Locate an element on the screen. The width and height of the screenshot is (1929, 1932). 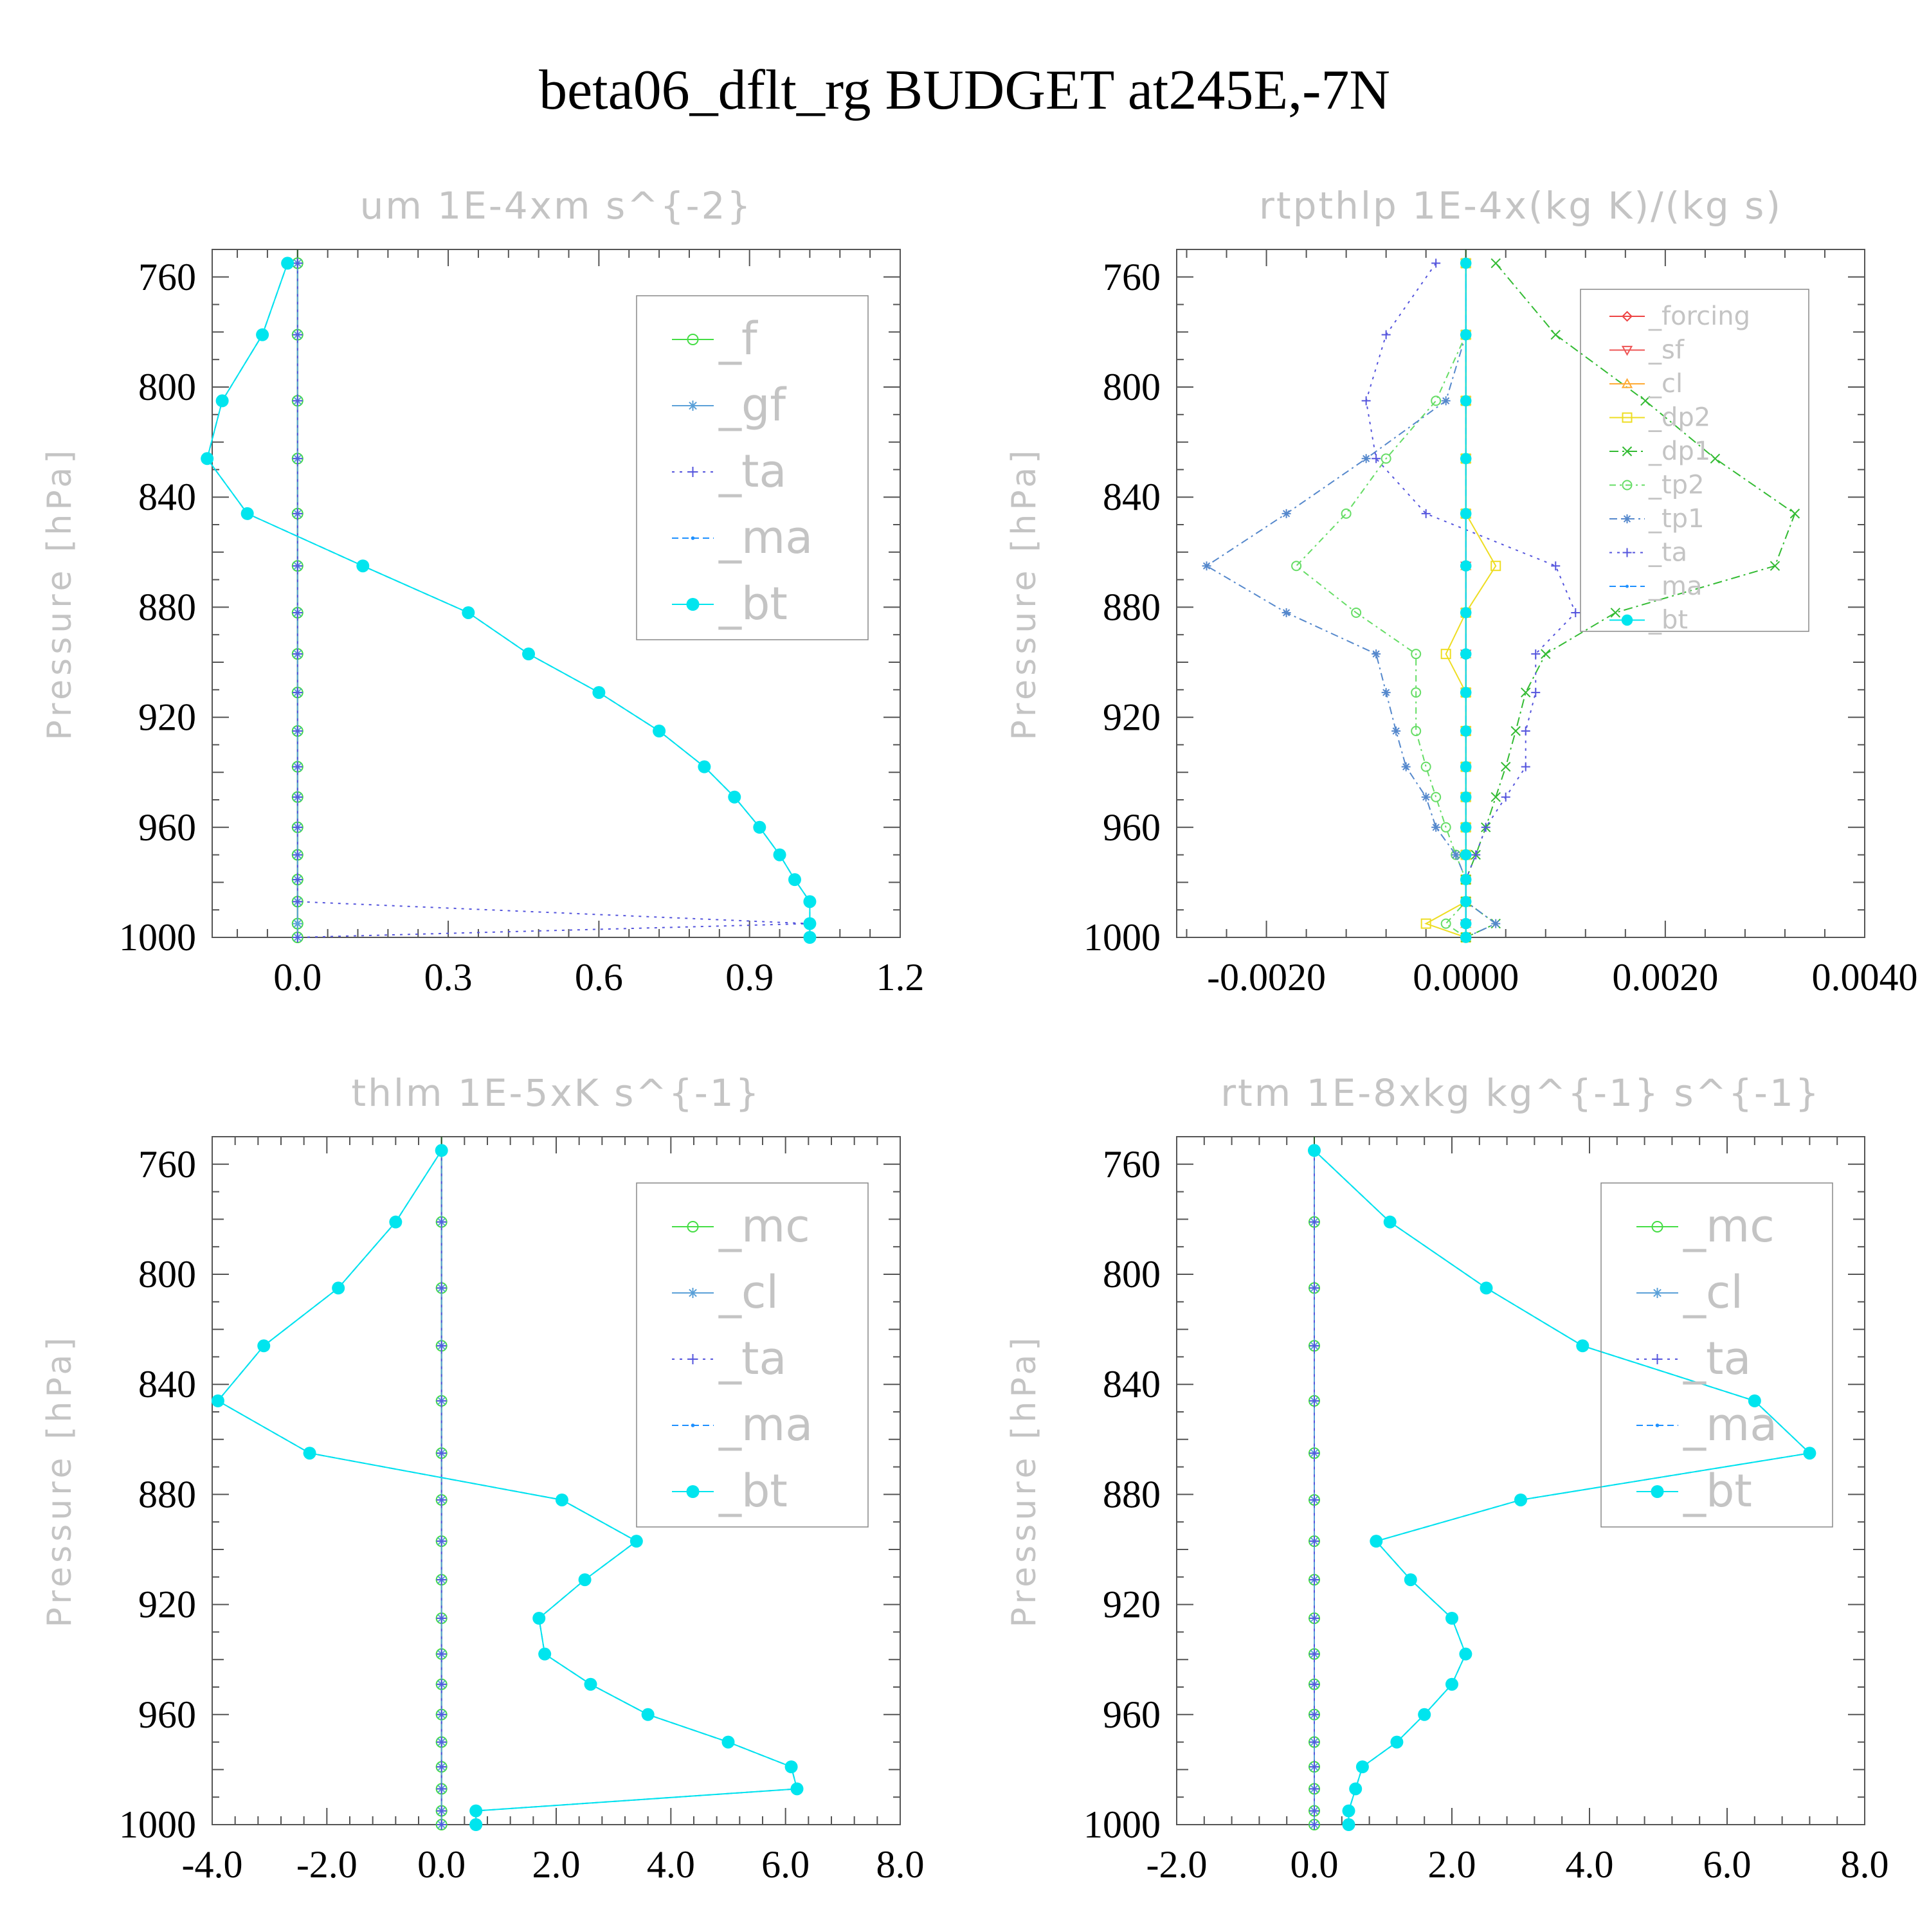
x-tick-label: 0.6 is located at coordinates (599, 977).